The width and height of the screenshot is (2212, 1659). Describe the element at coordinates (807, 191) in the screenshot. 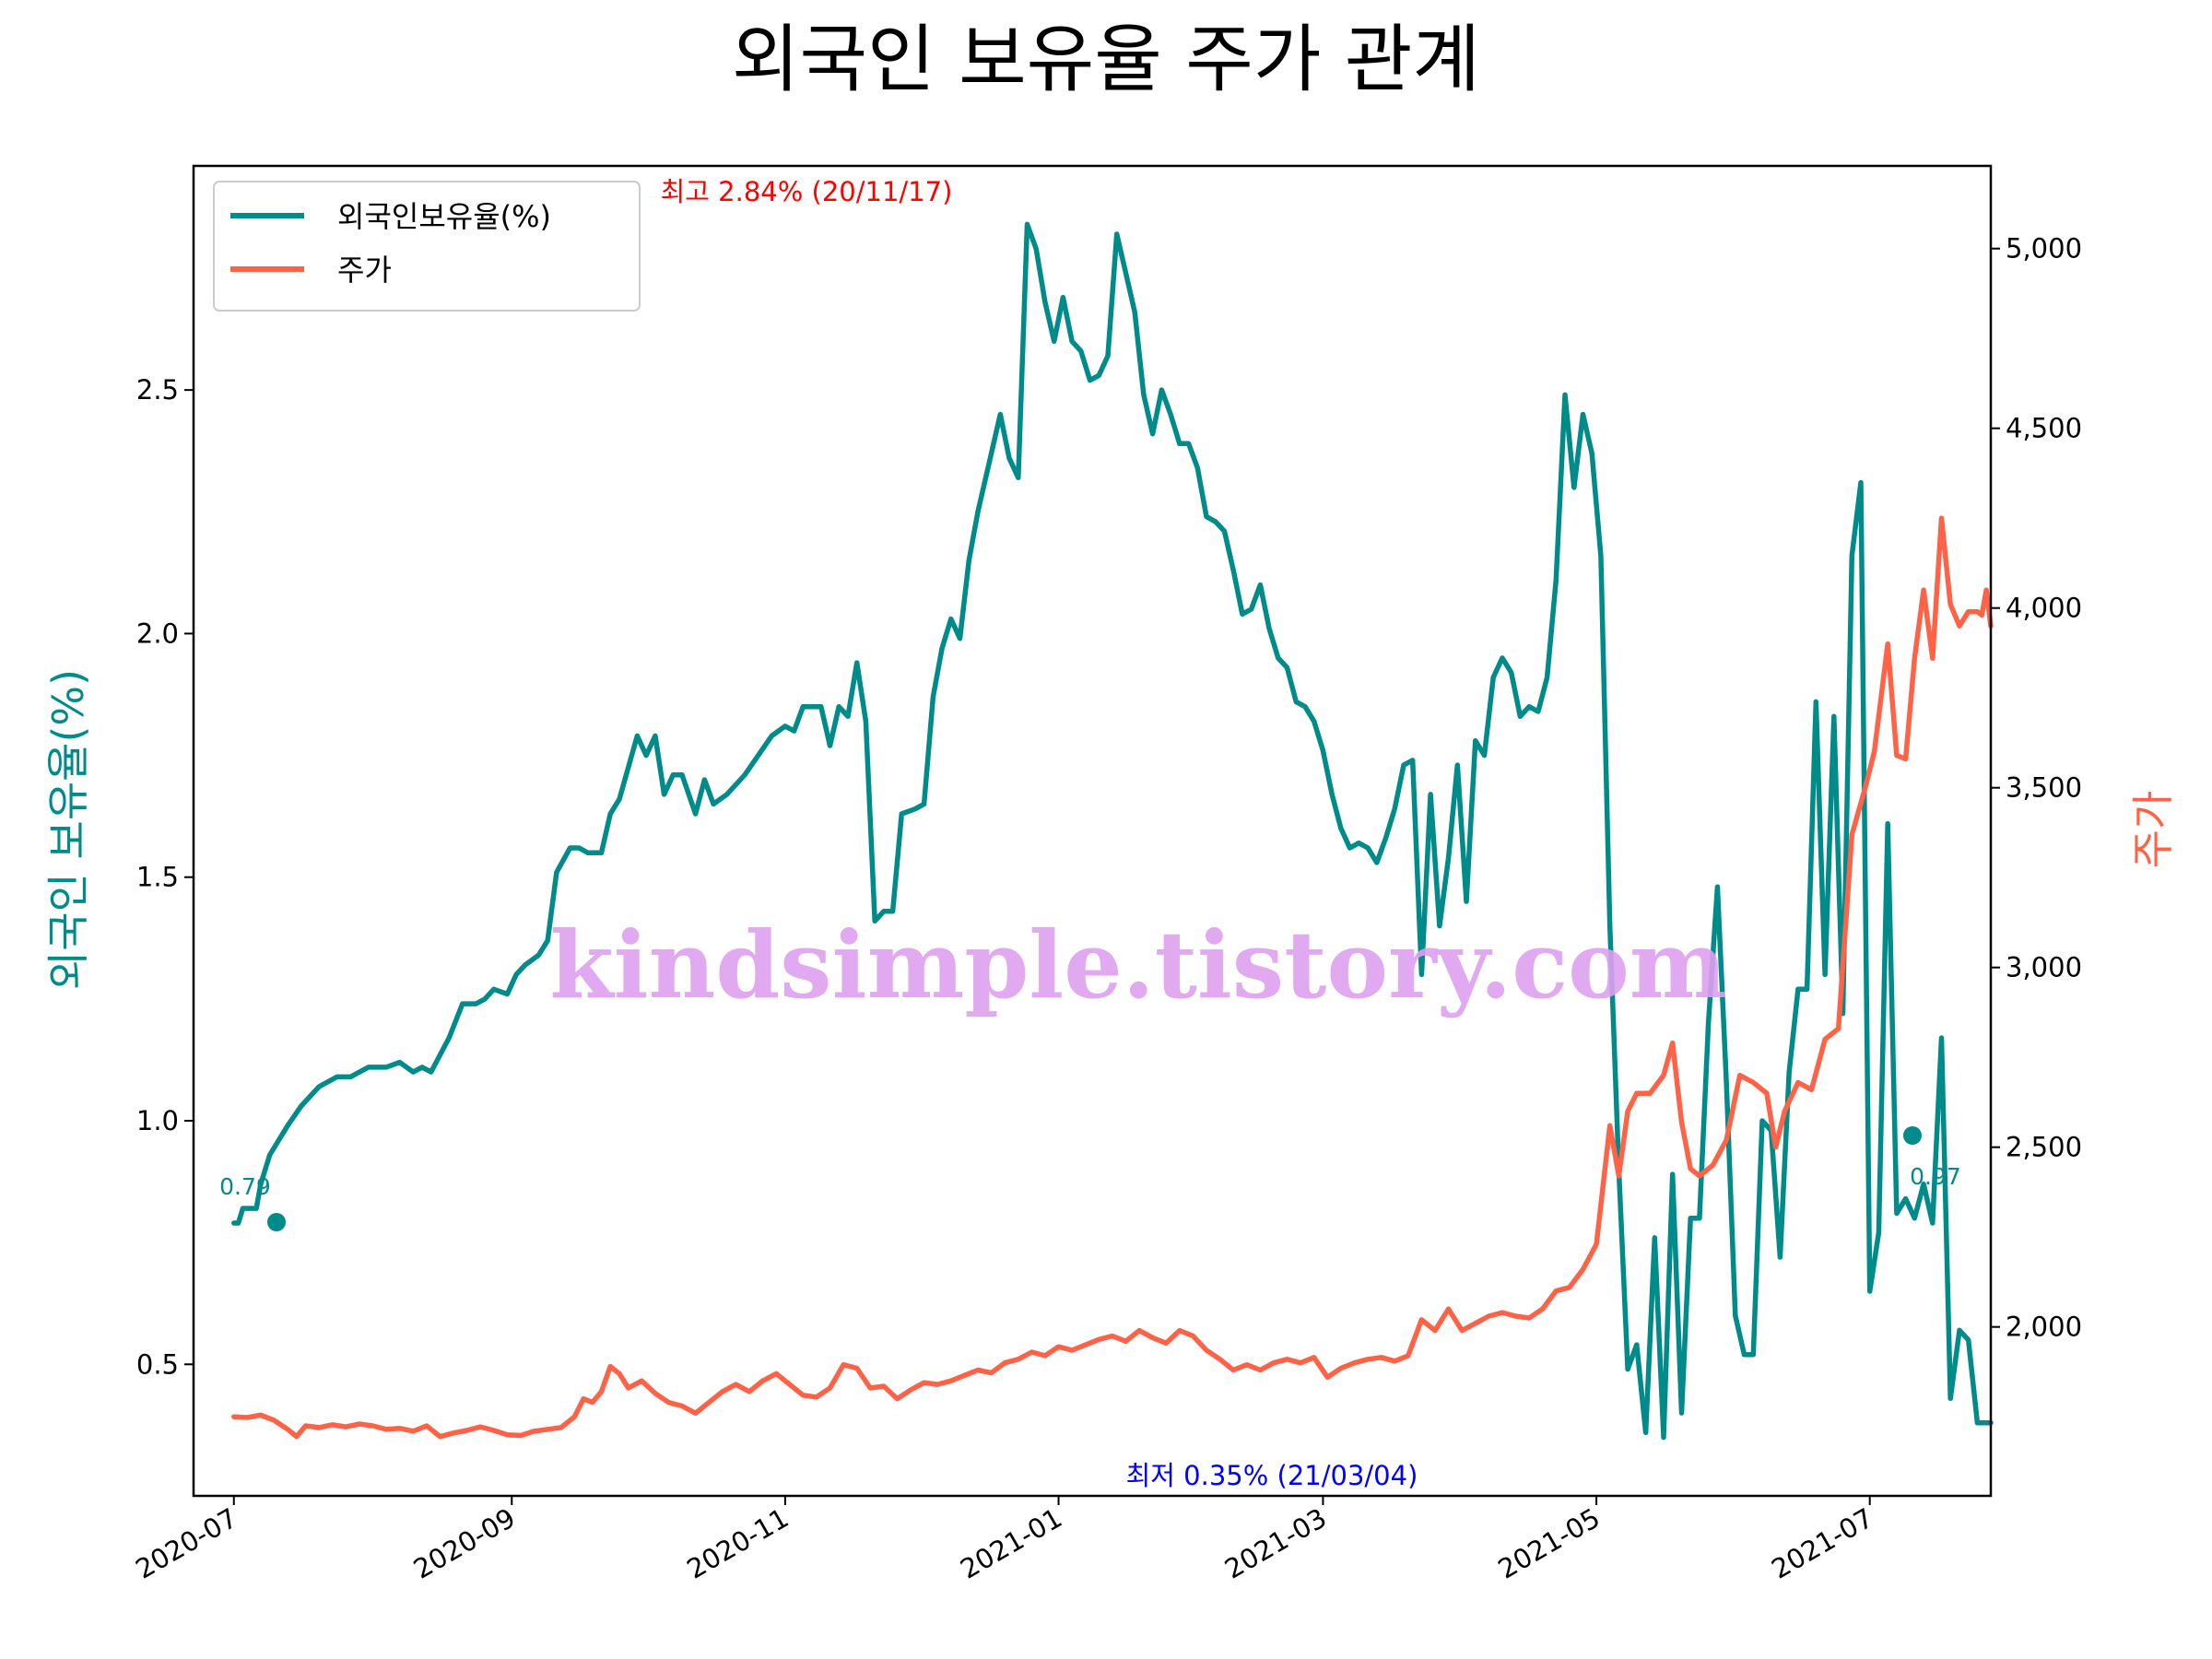

I see `max-annotation: 최고 2.84% (20/11/17)` at that location.